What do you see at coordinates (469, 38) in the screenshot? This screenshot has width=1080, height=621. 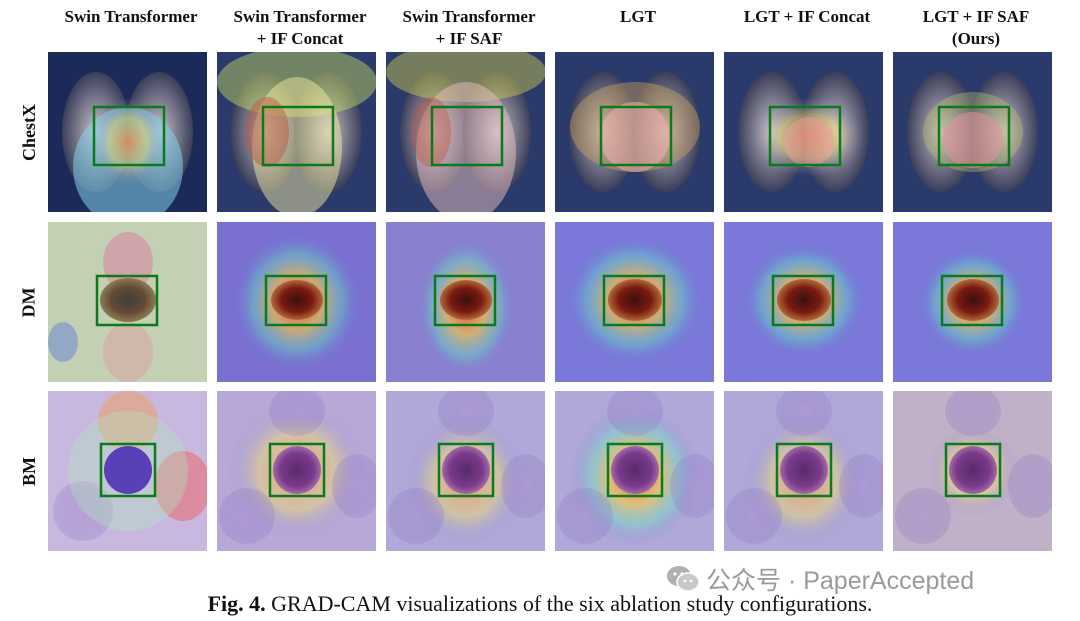 I see `column-subtitle: + IF SAF` at bounding box center [469, 38].